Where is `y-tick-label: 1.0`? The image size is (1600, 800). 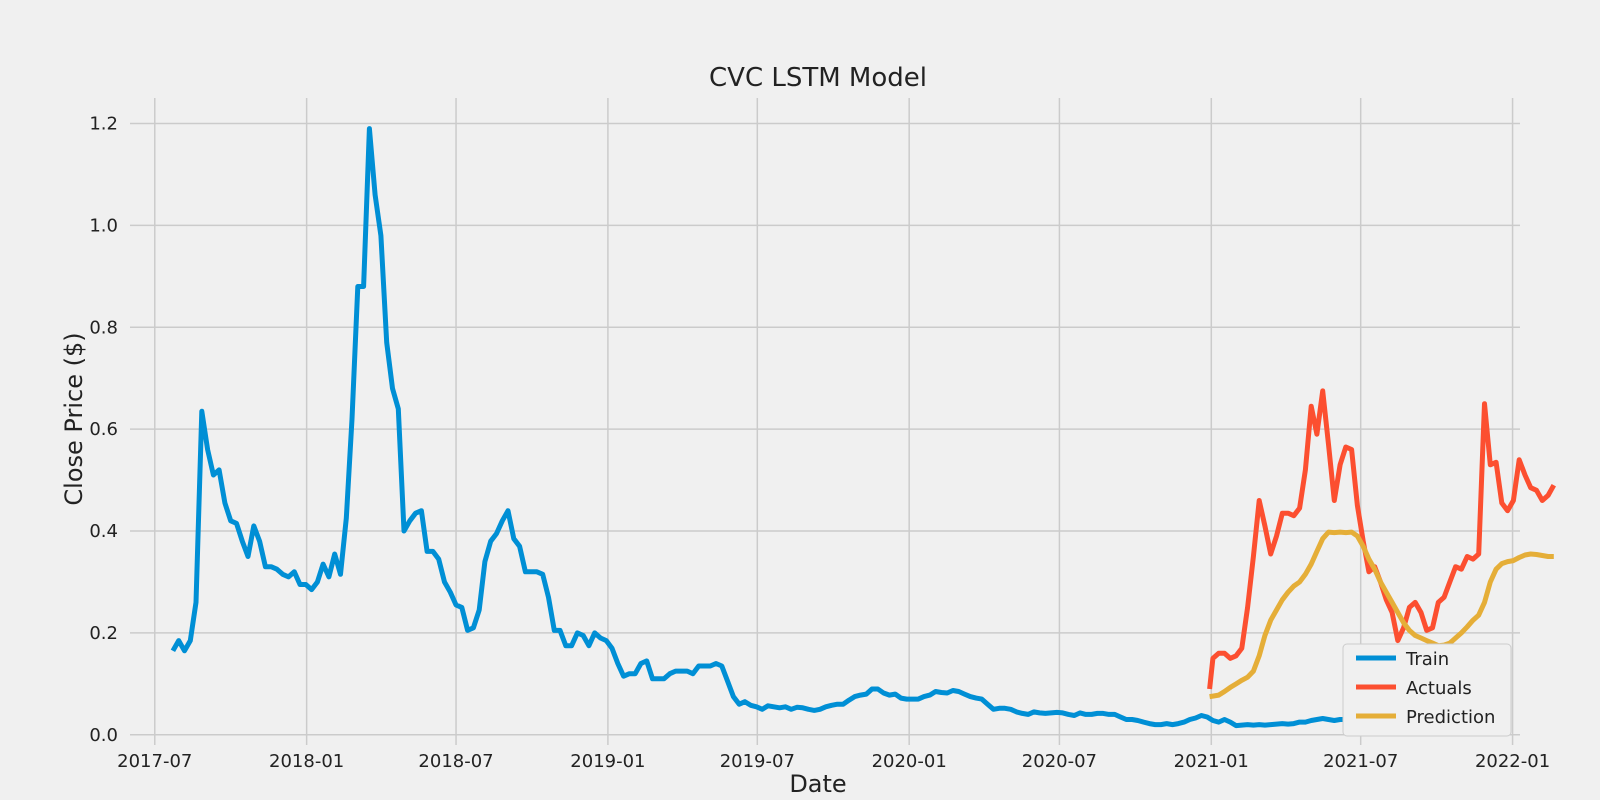
y-tick-label: 1.0 is located at coordinates (103, 225).